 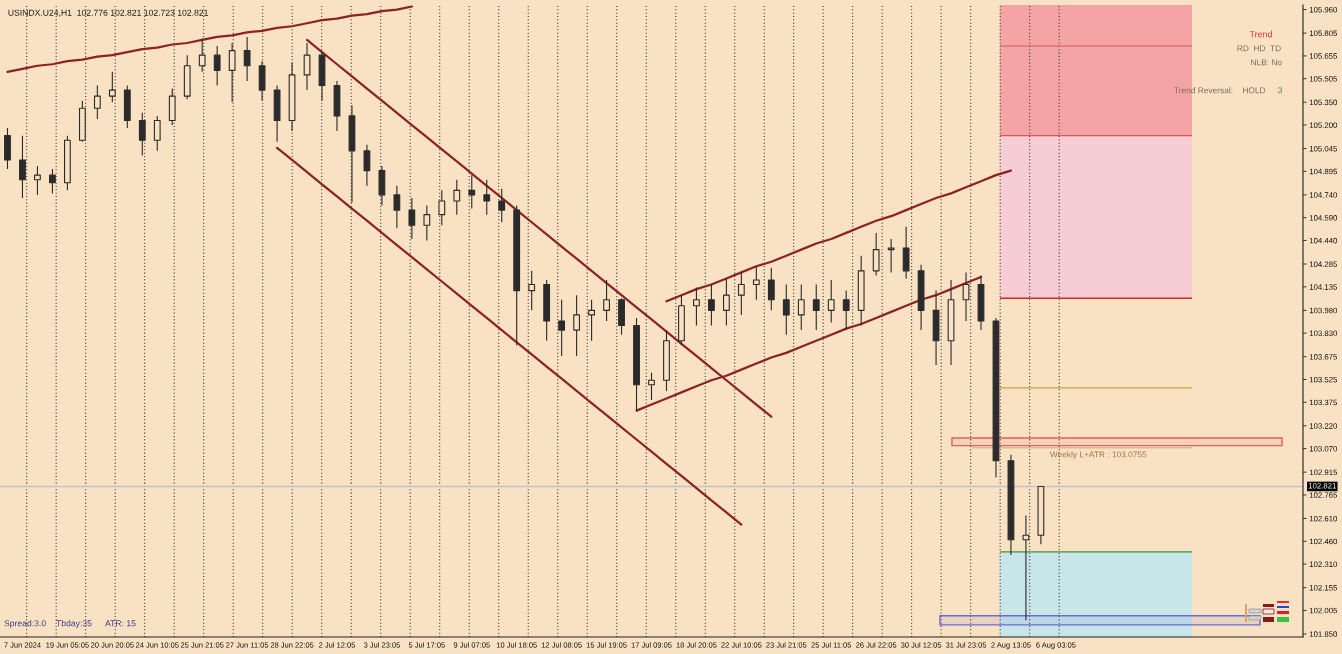 I want to click on annotation: Trend Reversal:, so click(x=1203, y=90).